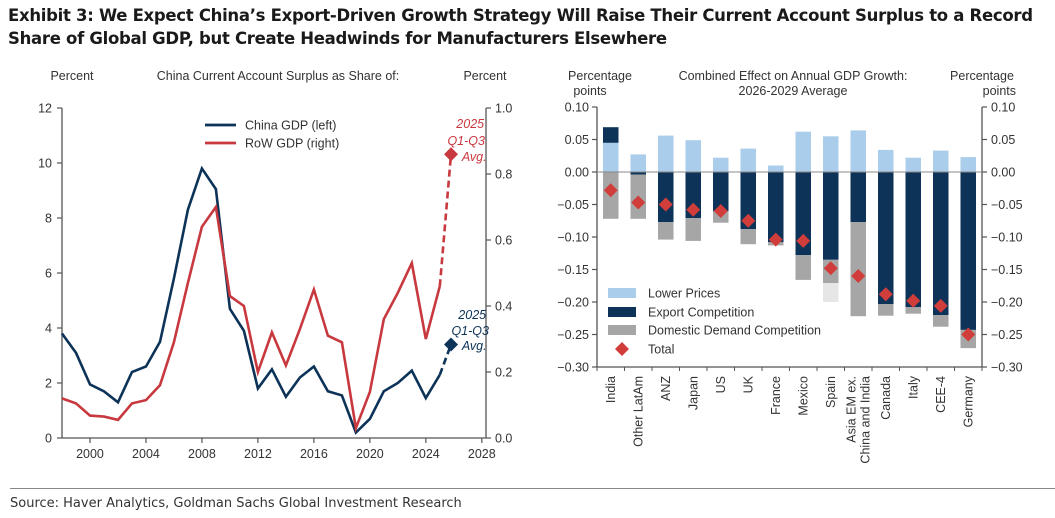 This screenshot has width=1055, height=518. Describe the element at coordinates (451, 344) in the screenshot. I see `china-gdp-projection-marker` at that location.